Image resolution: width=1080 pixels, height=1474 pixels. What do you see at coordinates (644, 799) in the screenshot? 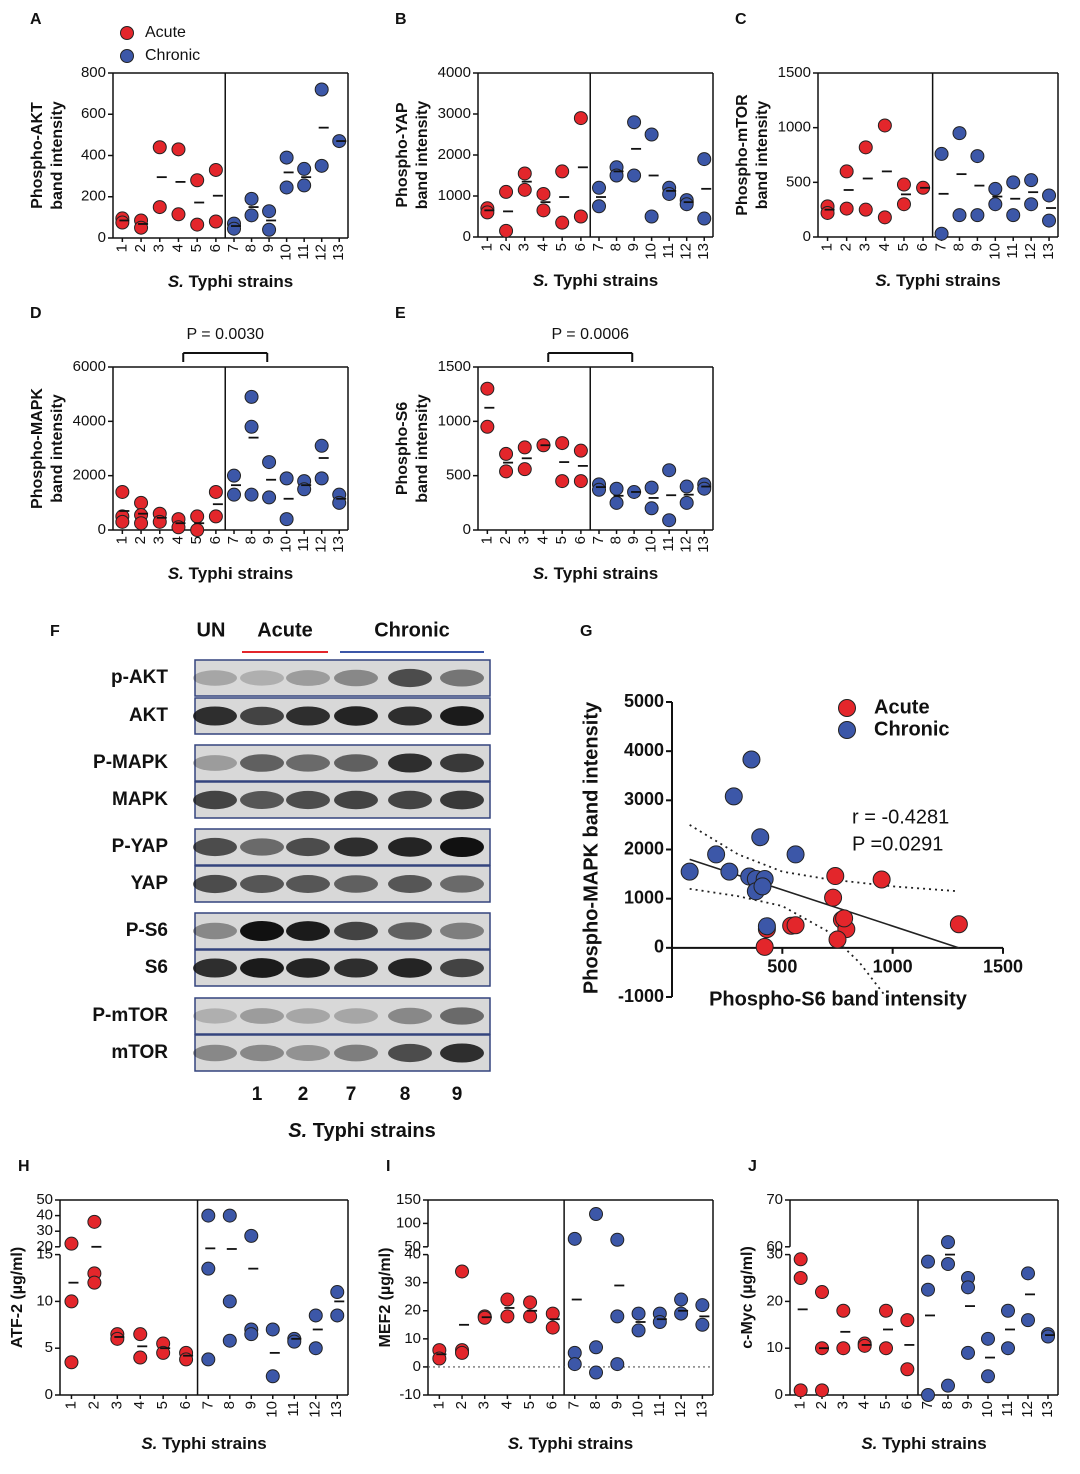
I see `y-tick-label: 3000` at bounding box center [644, 799].